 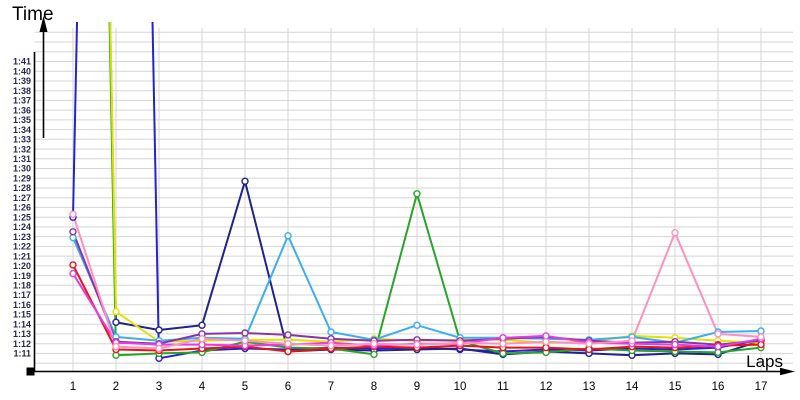 What do you see at coordinates (288, 387) in the screenshot?
I see `x-tick-label: 6` at bounding box center [288, 387].